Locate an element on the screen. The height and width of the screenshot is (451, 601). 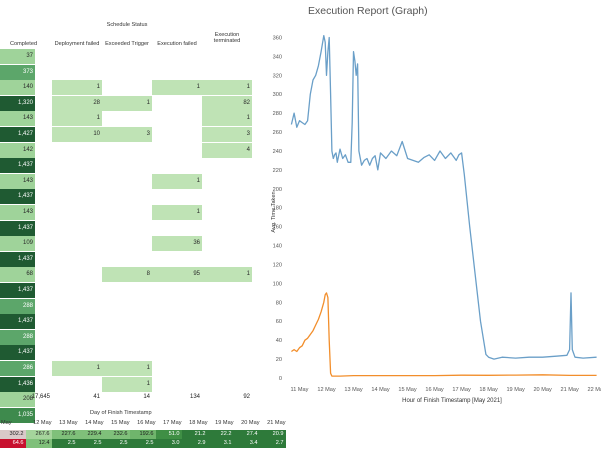
x-tick-label: 19 May is located at coordinates (515, 390).